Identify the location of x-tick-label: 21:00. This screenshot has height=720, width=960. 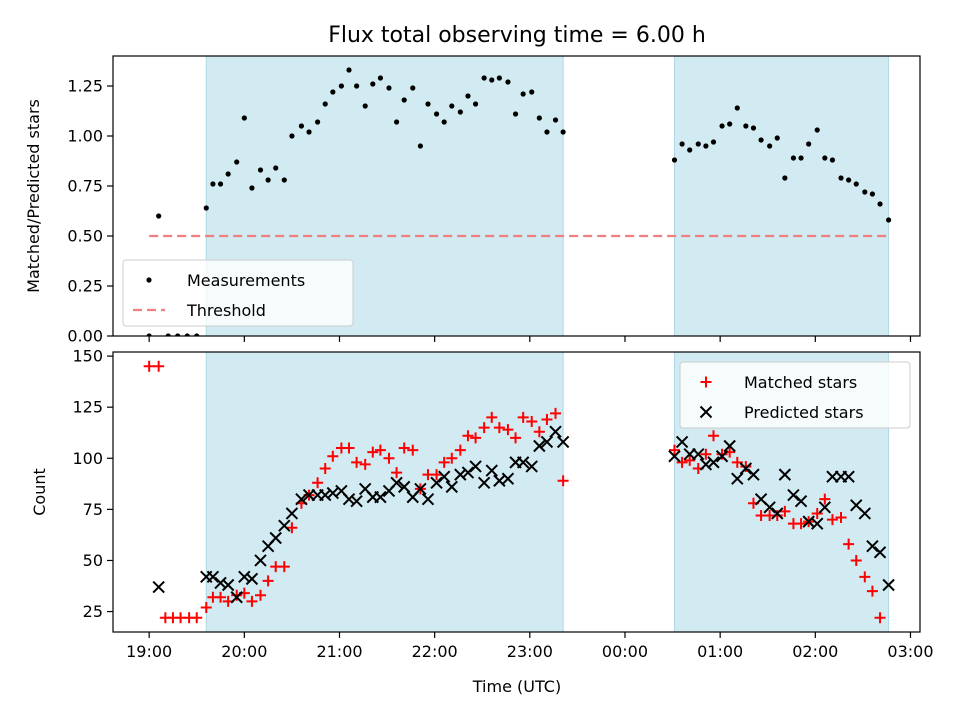
(339, 651).